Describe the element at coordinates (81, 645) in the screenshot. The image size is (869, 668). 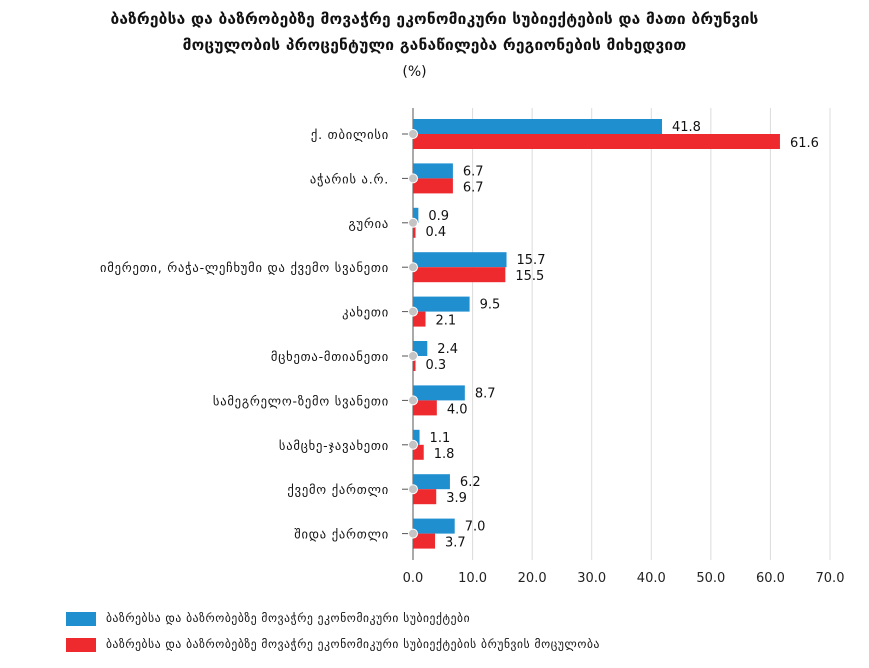
I see `legend-swatch-red` at that location.